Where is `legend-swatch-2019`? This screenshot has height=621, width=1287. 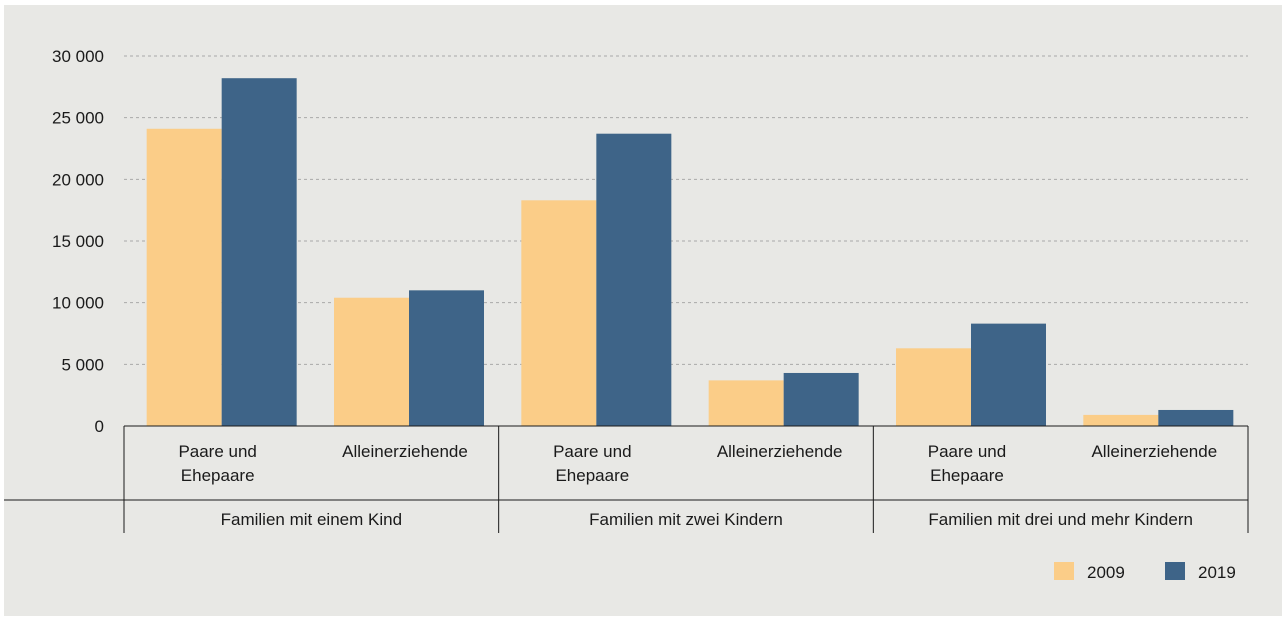 legend-swatch-2019 is located at coordinates (1175, 571).